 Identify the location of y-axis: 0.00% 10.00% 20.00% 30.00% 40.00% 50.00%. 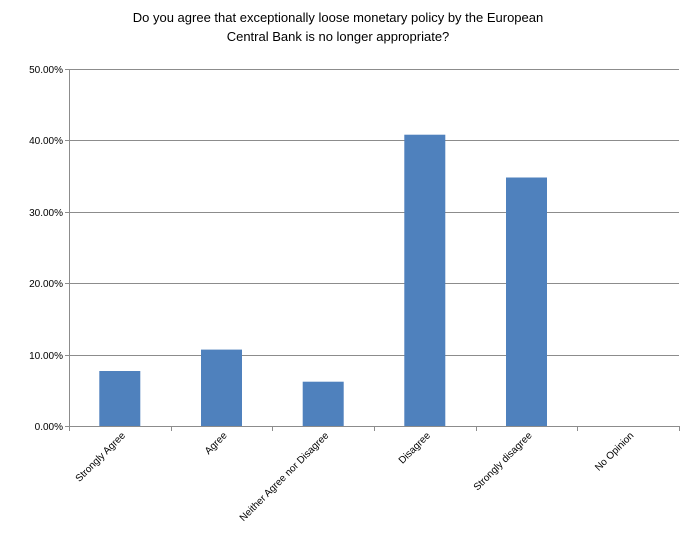
(49, 249).